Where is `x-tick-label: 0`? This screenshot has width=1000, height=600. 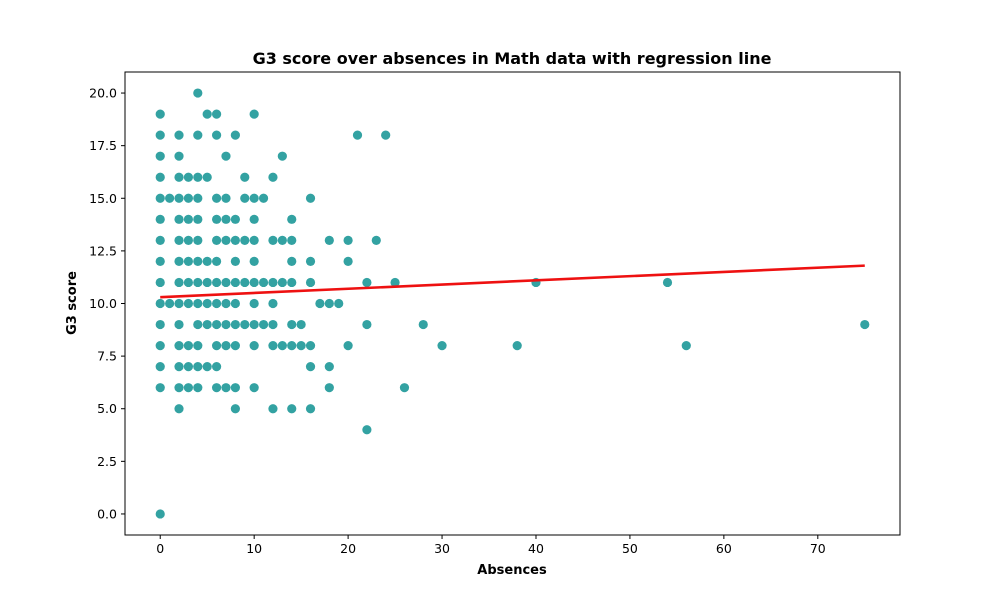 x-tick-label: 0 is located at coordinates (160, 548).